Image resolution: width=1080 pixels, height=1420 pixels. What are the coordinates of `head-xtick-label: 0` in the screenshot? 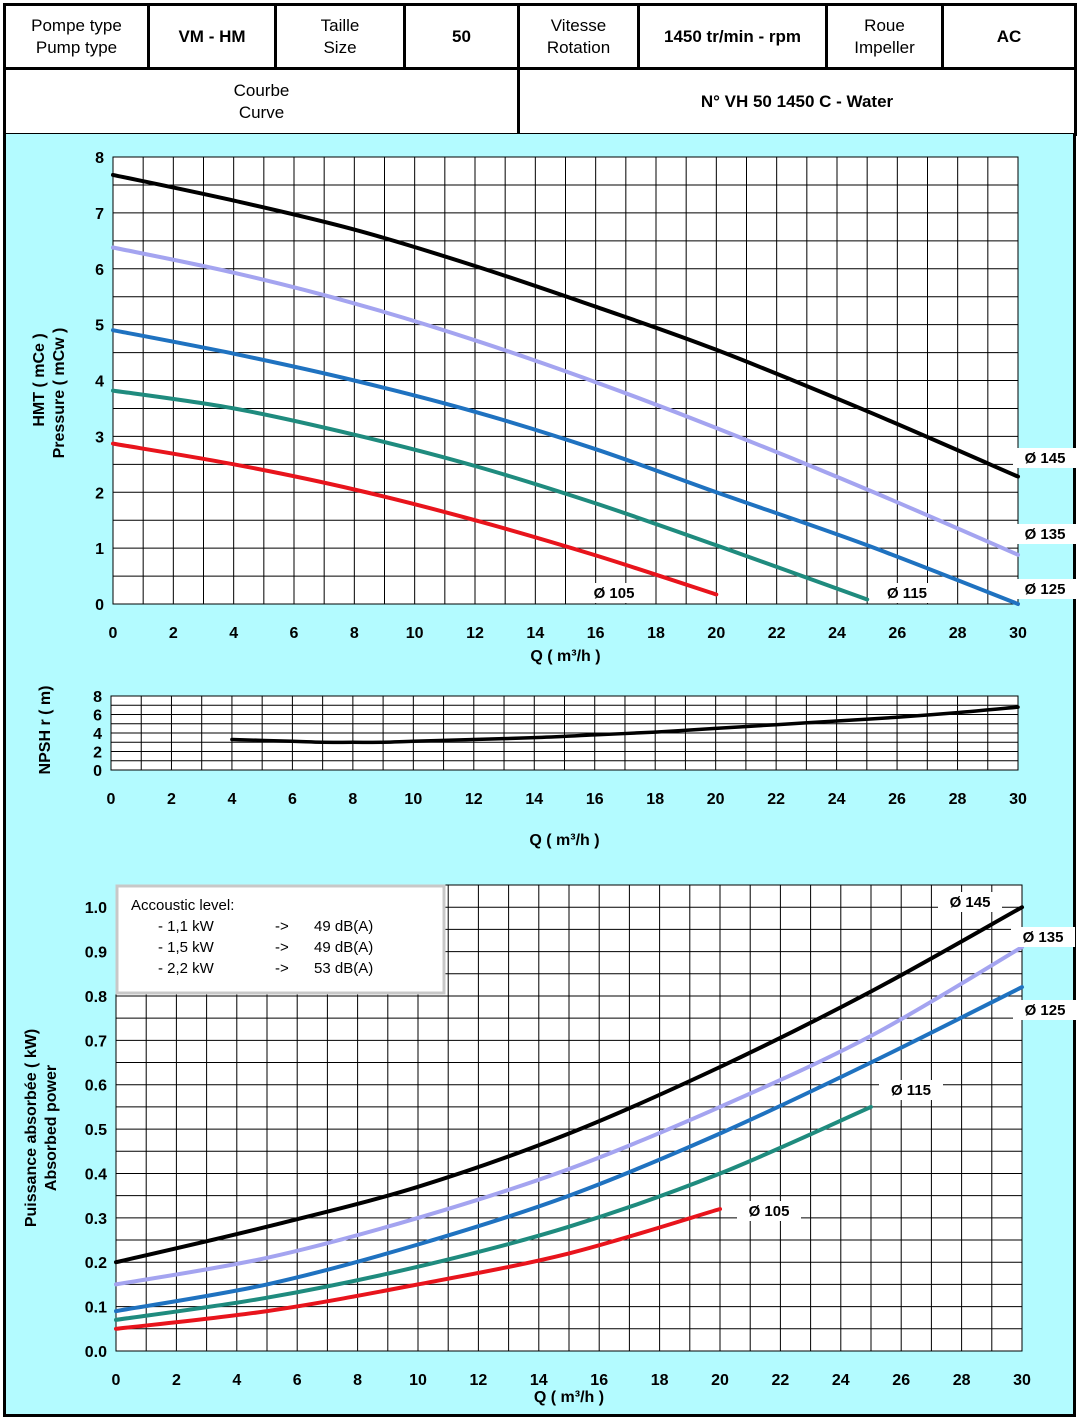 It's located at (113, 633).